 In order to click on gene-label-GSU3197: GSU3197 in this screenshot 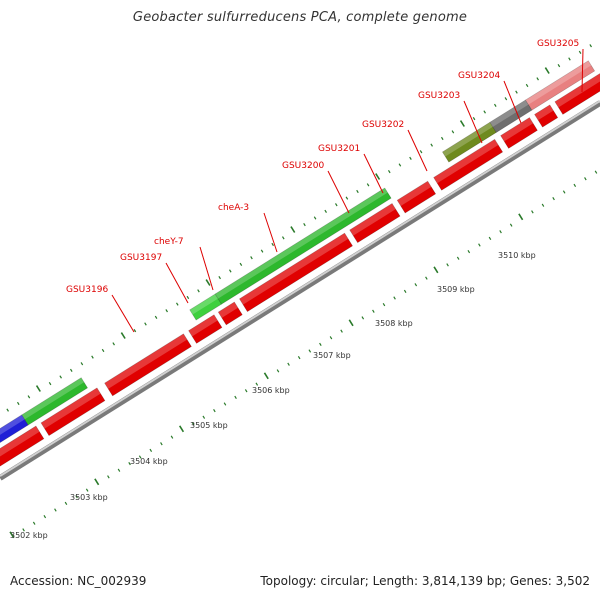, I will do `click(141, 258)`.